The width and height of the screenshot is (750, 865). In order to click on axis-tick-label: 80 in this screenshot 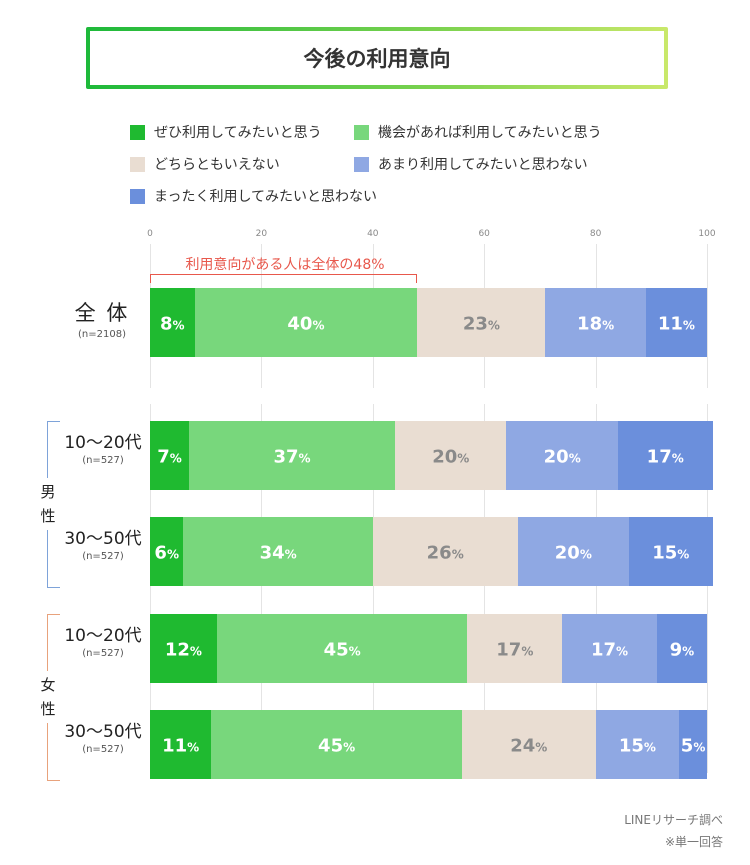, I will do `click(595, 234)`.